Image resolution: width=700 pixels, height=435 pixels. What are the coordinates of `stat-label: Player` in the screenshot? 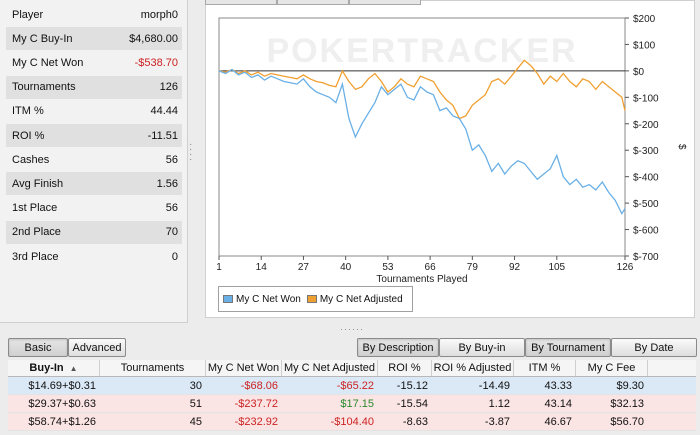 It's located at (28, 14).